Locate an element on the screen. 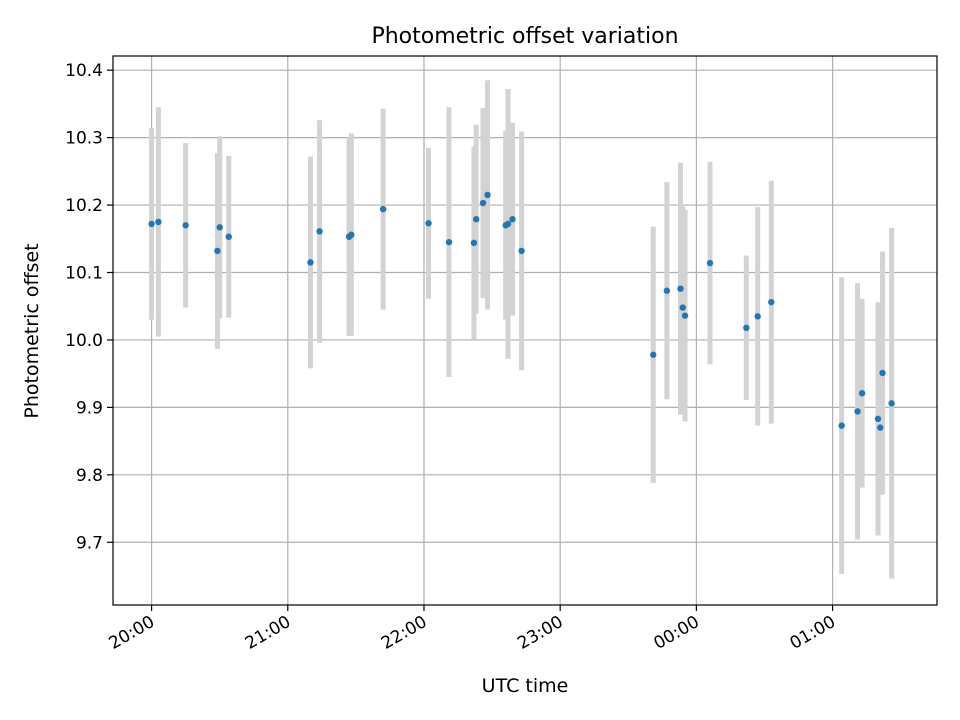 This screenshot has width=960, height=720. x-tick-label: 00:00 is located at coordinates (676, 633).